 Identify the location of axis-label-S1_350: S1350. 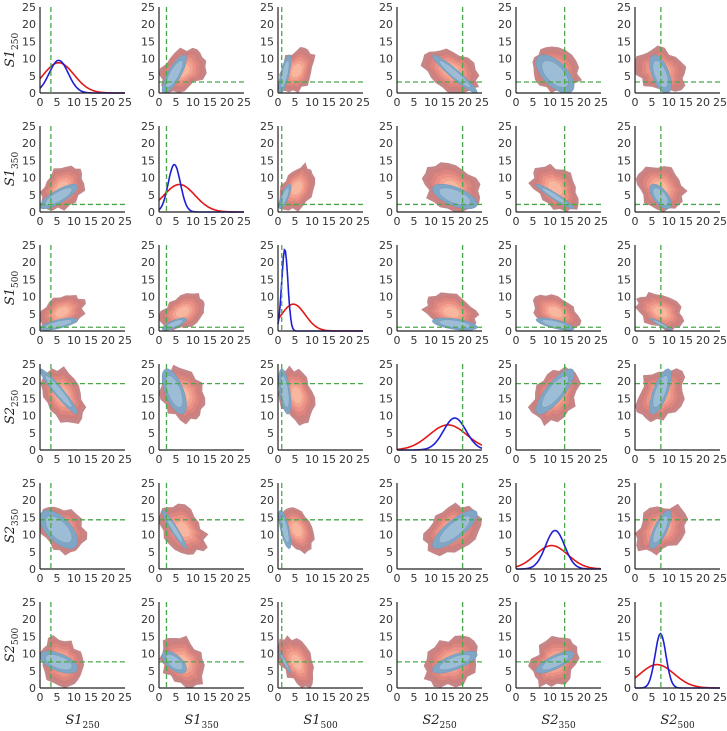
(201, 722).